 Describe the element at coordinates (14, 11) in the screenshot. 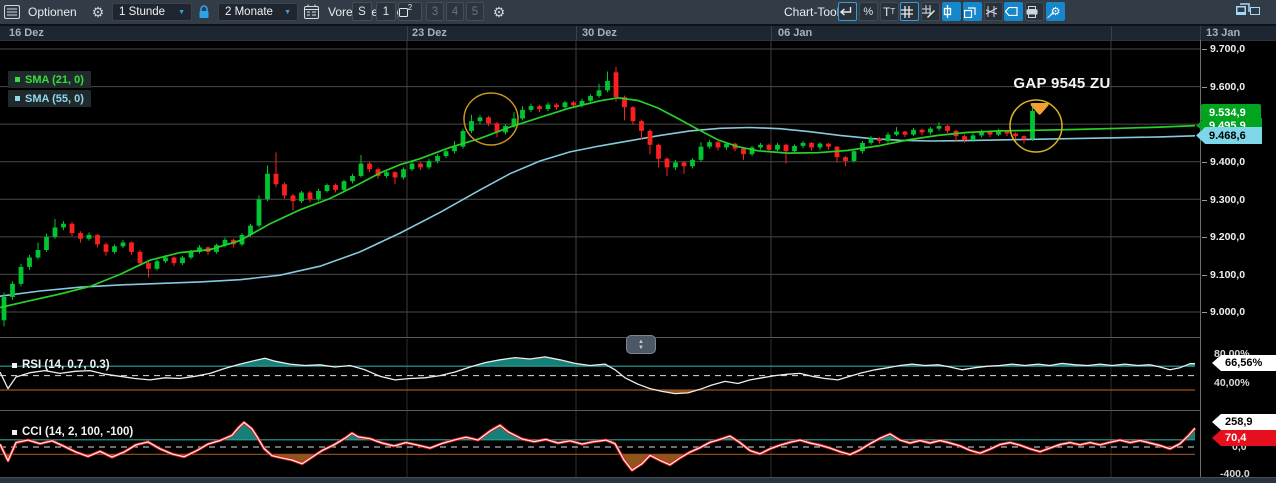

I see `menu-icon` at that location.